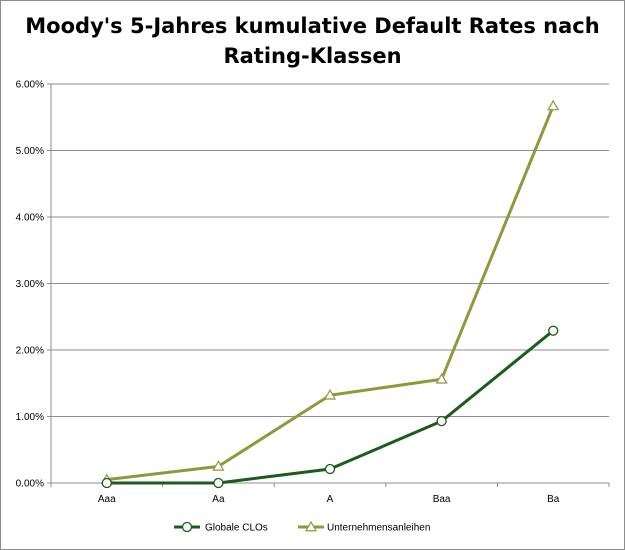 Image resolution: width=625 pixels, height=550 pixels. I want to click on x-tick-label: Baa, so click(442, 499).